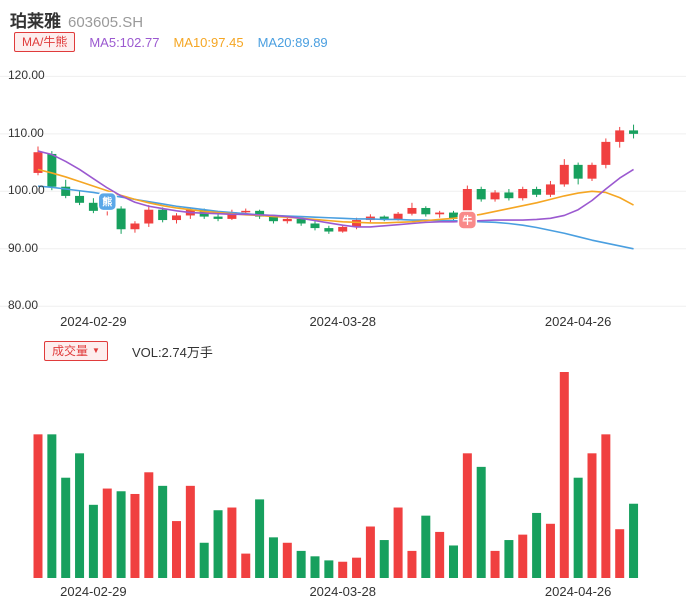 The width and height of the screenshot is (686, 606). What do you see at coordinates (292, 42) in the screenshot?
I see `ma20-value: MA20:89.89` at bounding box center [292, 42].